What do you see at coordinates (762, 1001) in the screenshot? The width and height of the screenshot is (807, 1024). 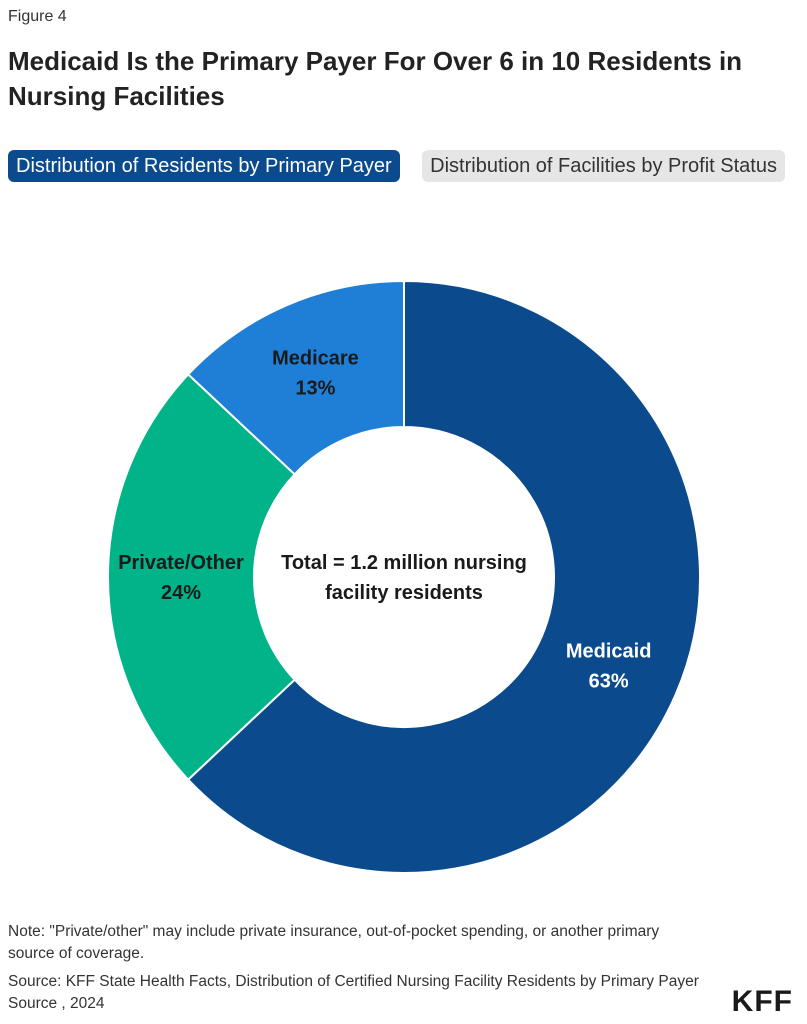 I see `kff-logo: KFF` at bounding box center [762, 1001].